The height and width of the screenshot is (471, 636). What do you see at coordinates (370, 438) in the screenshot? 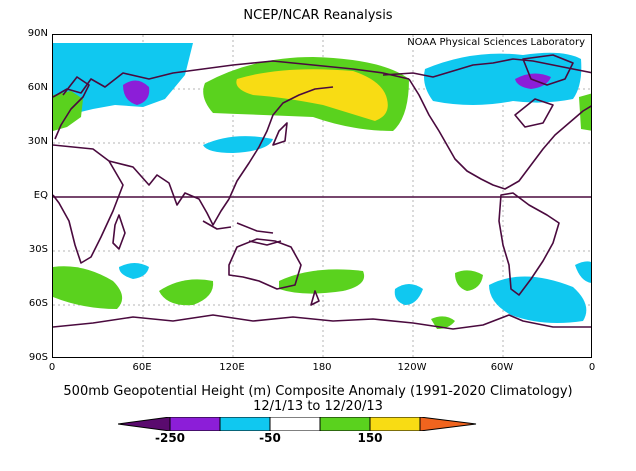
I see `colorbar-label-150: 150` at bounding box center [370, 438].